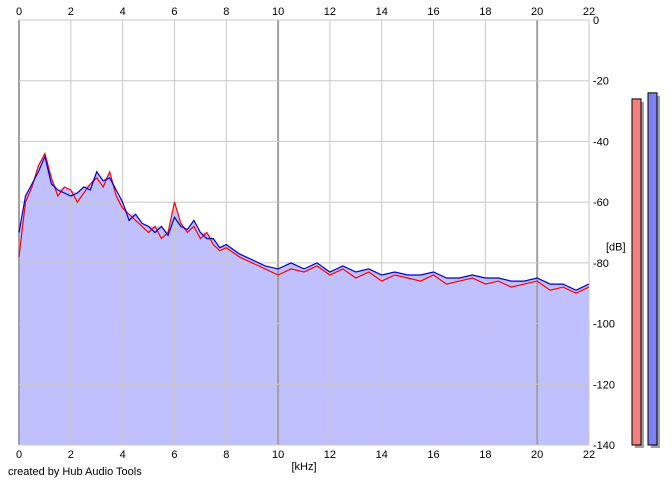 This screenshot has height=485, width=672. Describe the element at coordinates (537, 12) in the screenshot. I see `x-tick-label-top: 20` at that location.